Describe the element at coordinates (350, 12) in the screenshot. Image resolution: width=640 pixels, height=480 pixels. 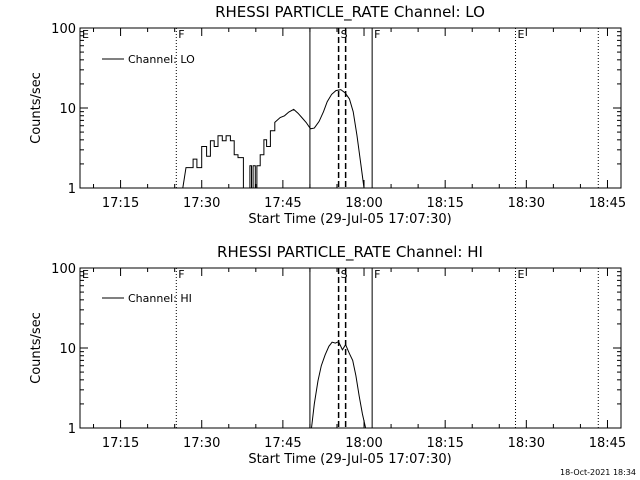
I see `chart-title: RHESSI PARTICLE_RATE Channel: LO` at that location.